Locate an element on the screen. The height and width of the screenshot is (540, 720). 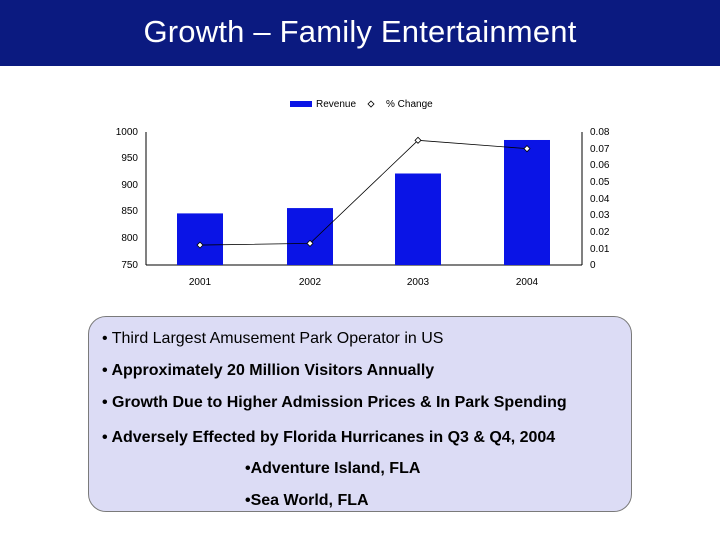
title-bar: Growth – Family Entertainment is located at coordinates (360, 33).